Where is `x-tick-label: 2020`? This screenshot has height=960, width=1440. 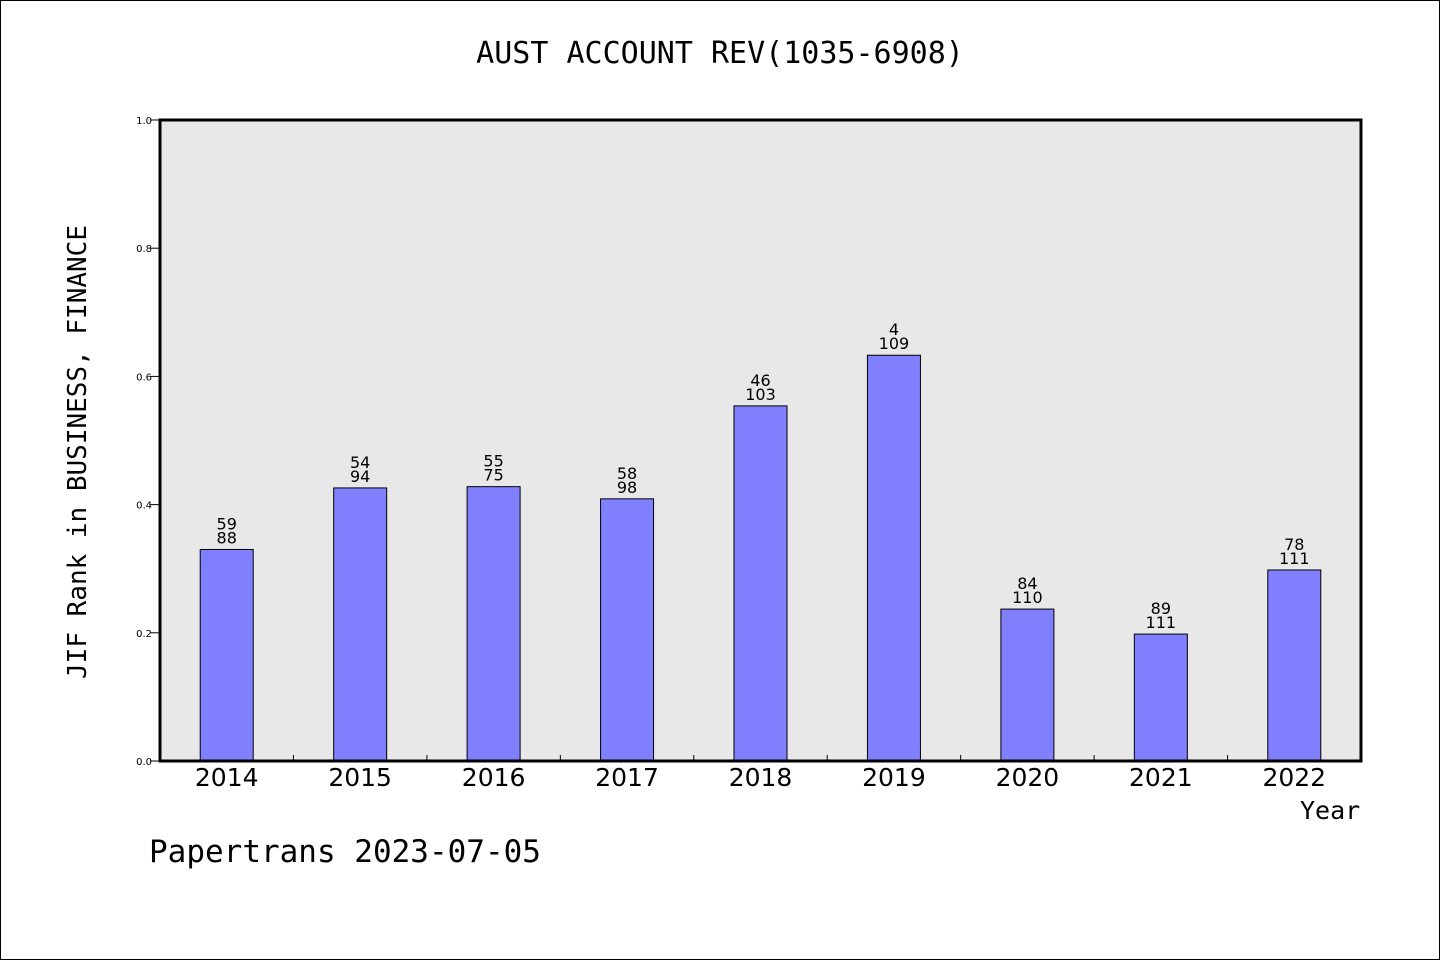 x-tick-label: 2020 is located at coordinates (1028, 777).